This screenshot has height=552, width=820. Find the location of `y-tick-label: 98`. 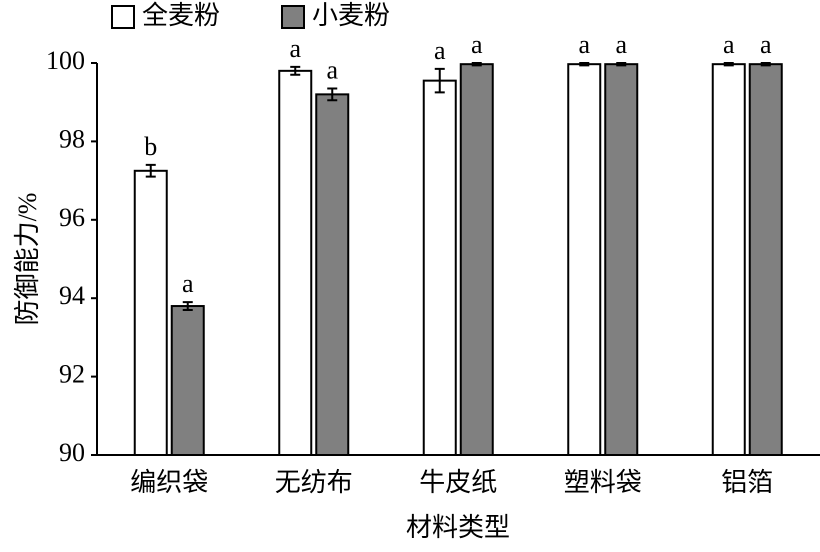

y-tick-label: 98 is located at coordinates (72, 138).